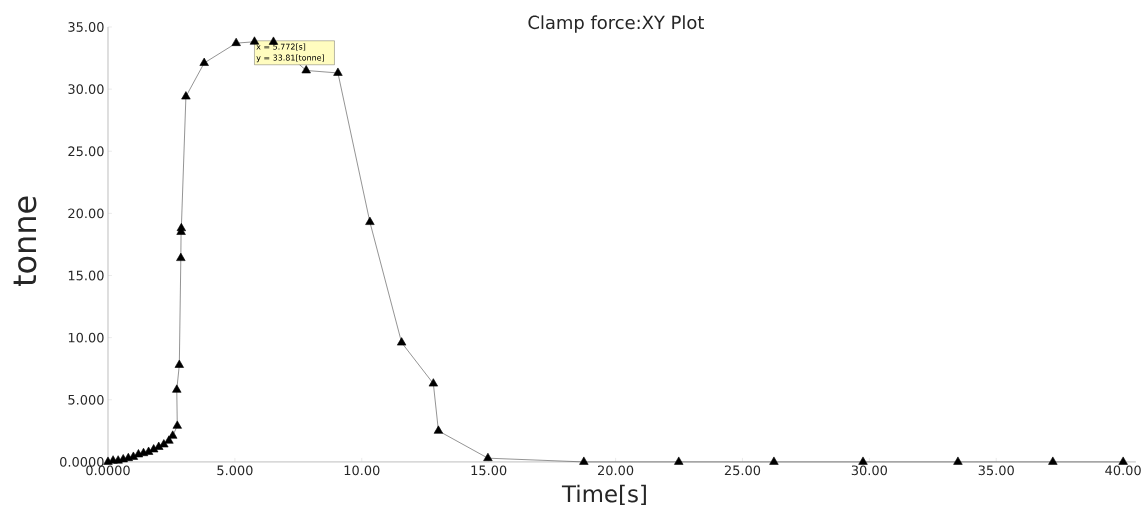 The width and height of the screenshot is (1145, 509). Describe the element at coordinates (603, 495) in the screenshot. I see `x-axis-title: Time[s]` at that location.